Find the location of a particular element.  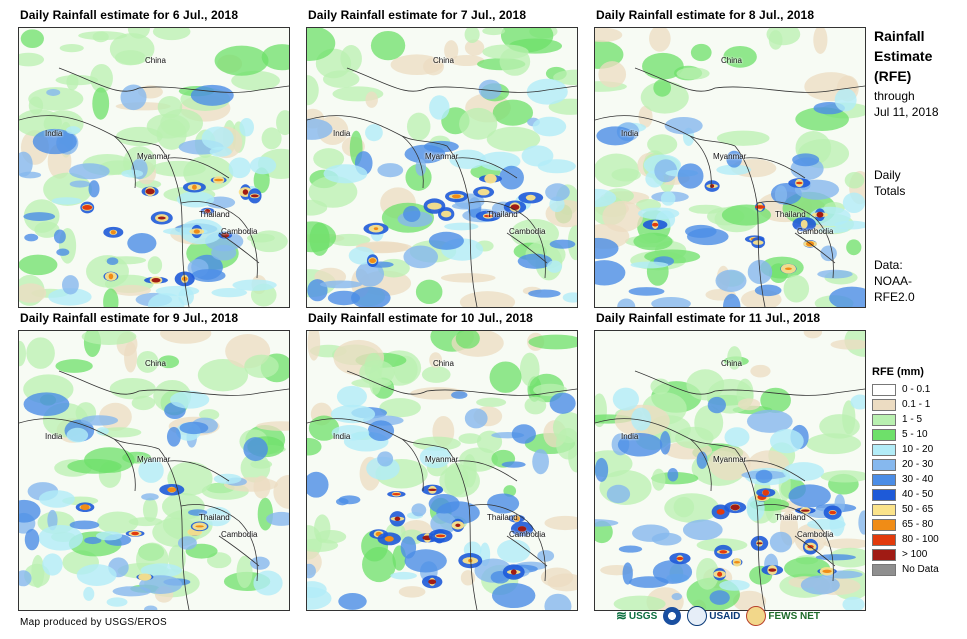

country-label-myanmar: Myanmar is located at coordinates (154, 156).